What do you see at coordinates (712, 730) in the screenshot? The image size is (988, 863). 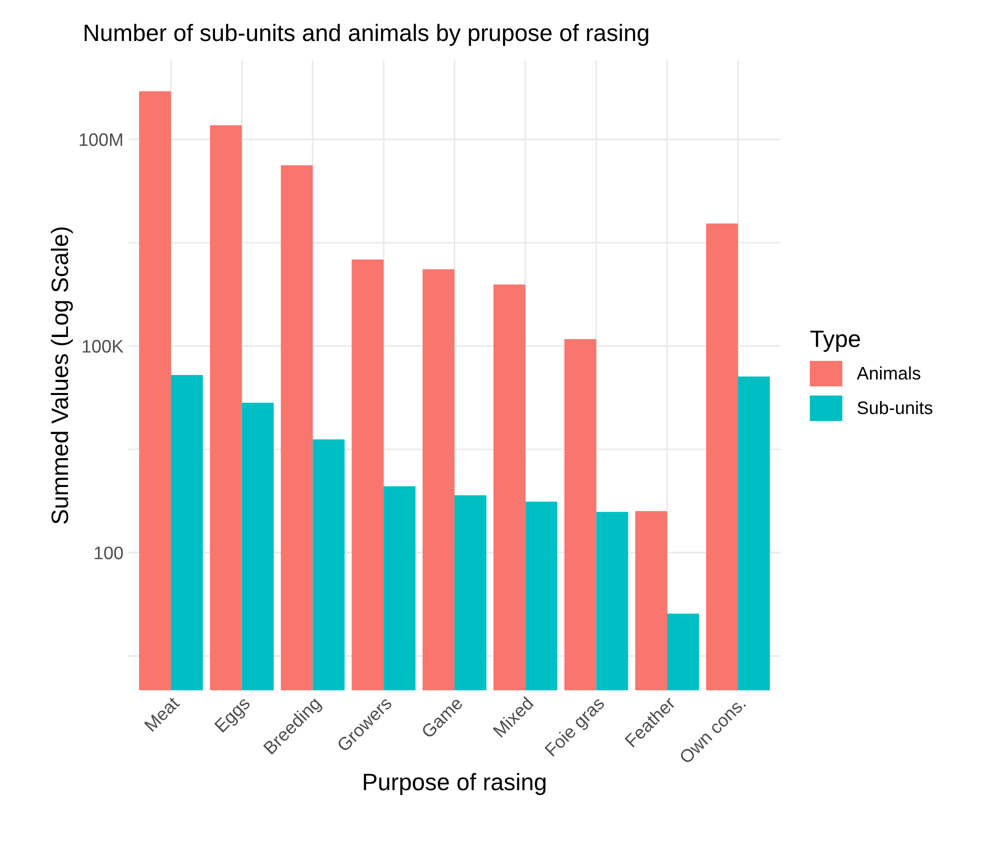 I see `x-tick-label: Own cons.` at bounding box center [712, 730].